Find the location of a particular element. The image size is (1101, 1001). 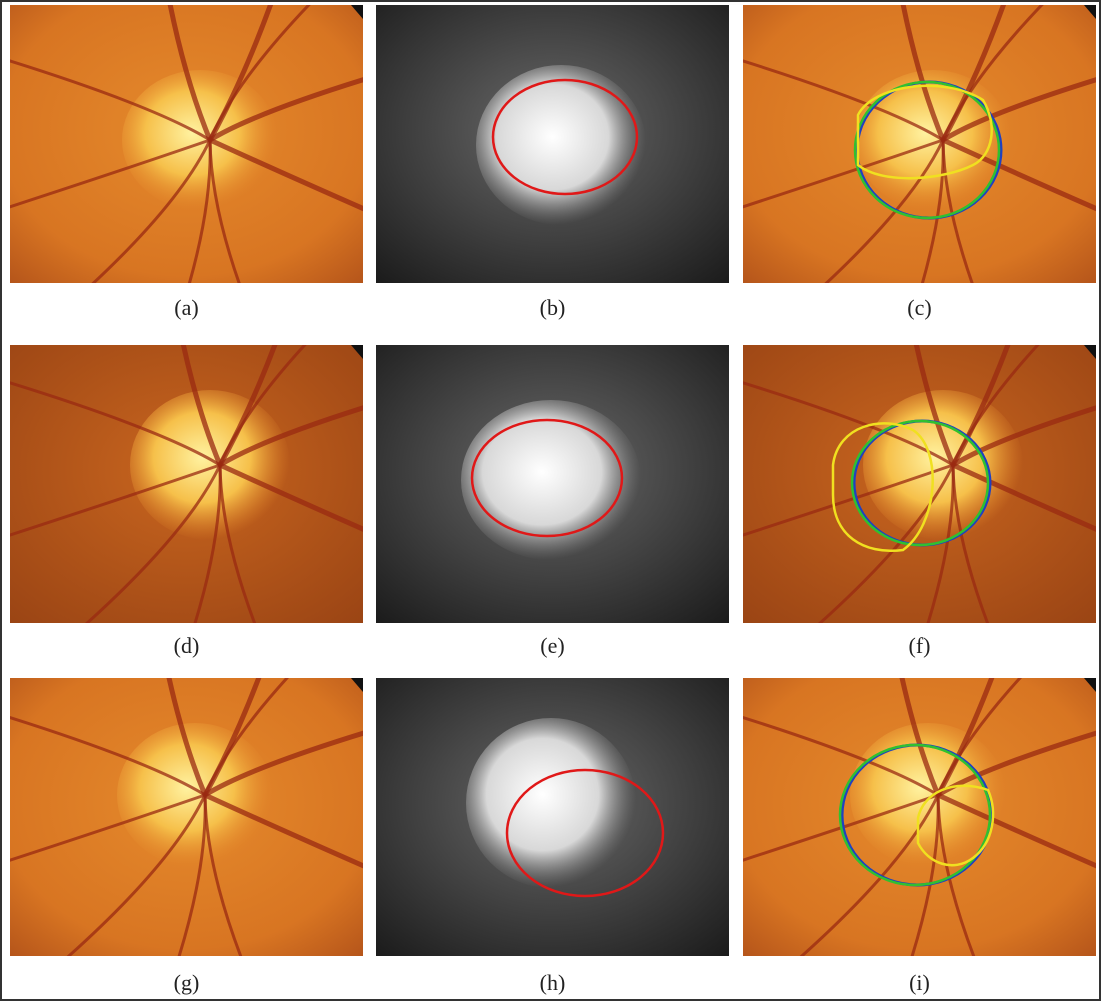

caption: (i) is located at coordinates (919, 982).